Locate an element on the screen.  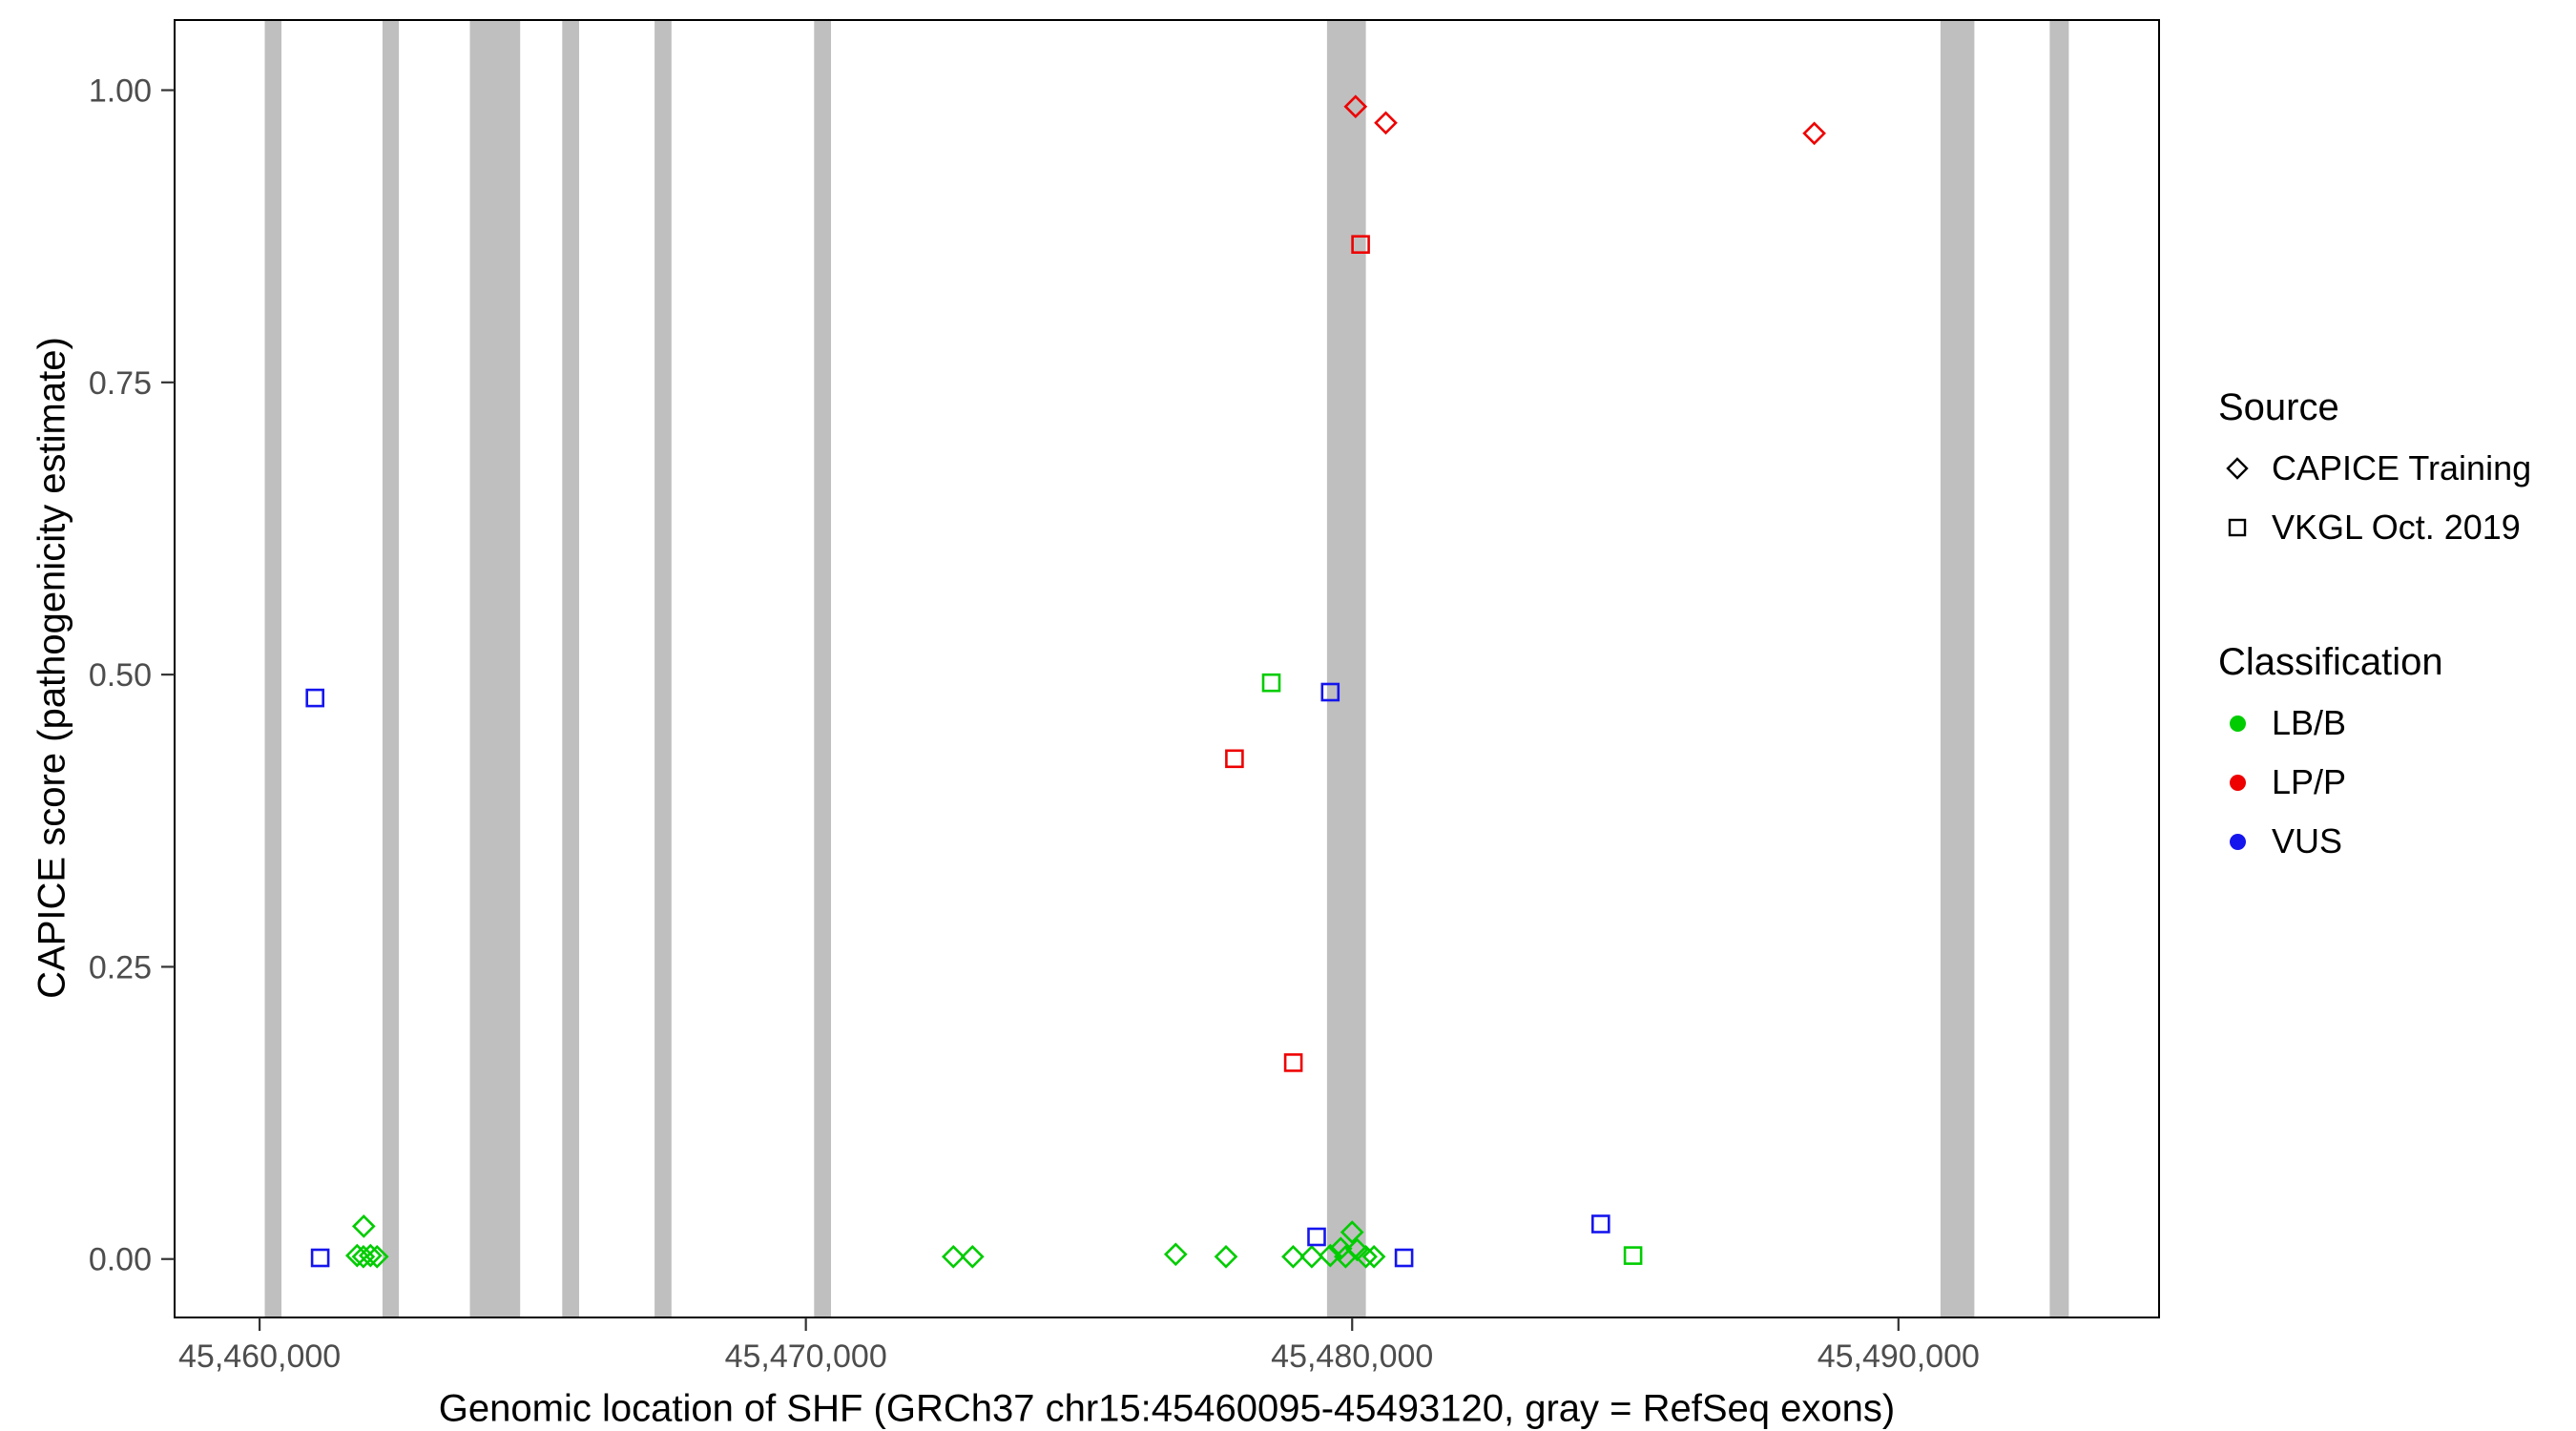
y-tick-label: 0.50 is located at coordinates (120, 675).